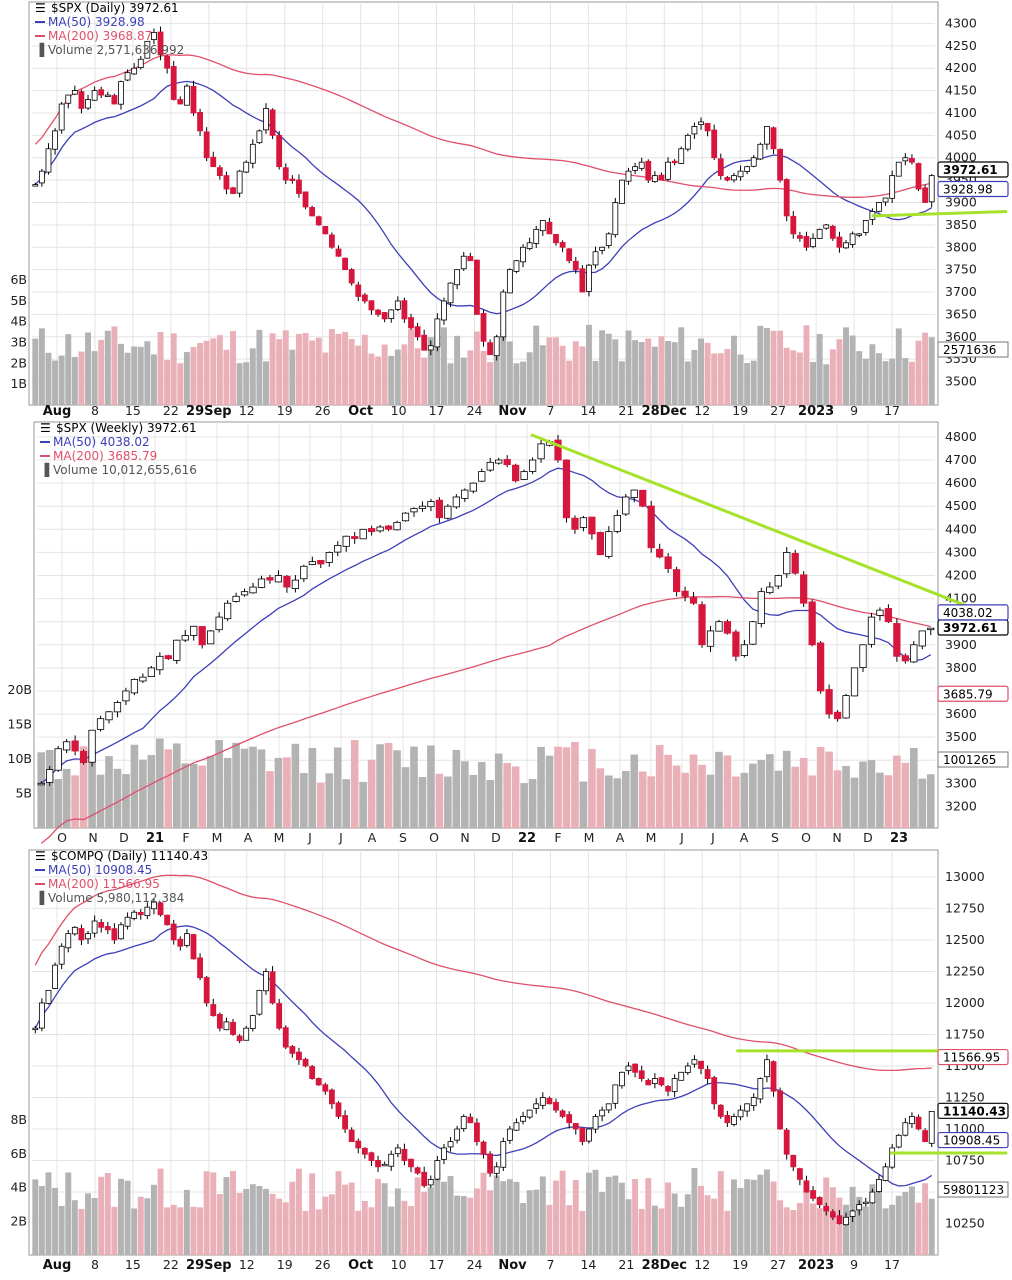  Describe the element at coordinates (403, 837) in the screenshot. I see `x-tick-label: S` at that location.